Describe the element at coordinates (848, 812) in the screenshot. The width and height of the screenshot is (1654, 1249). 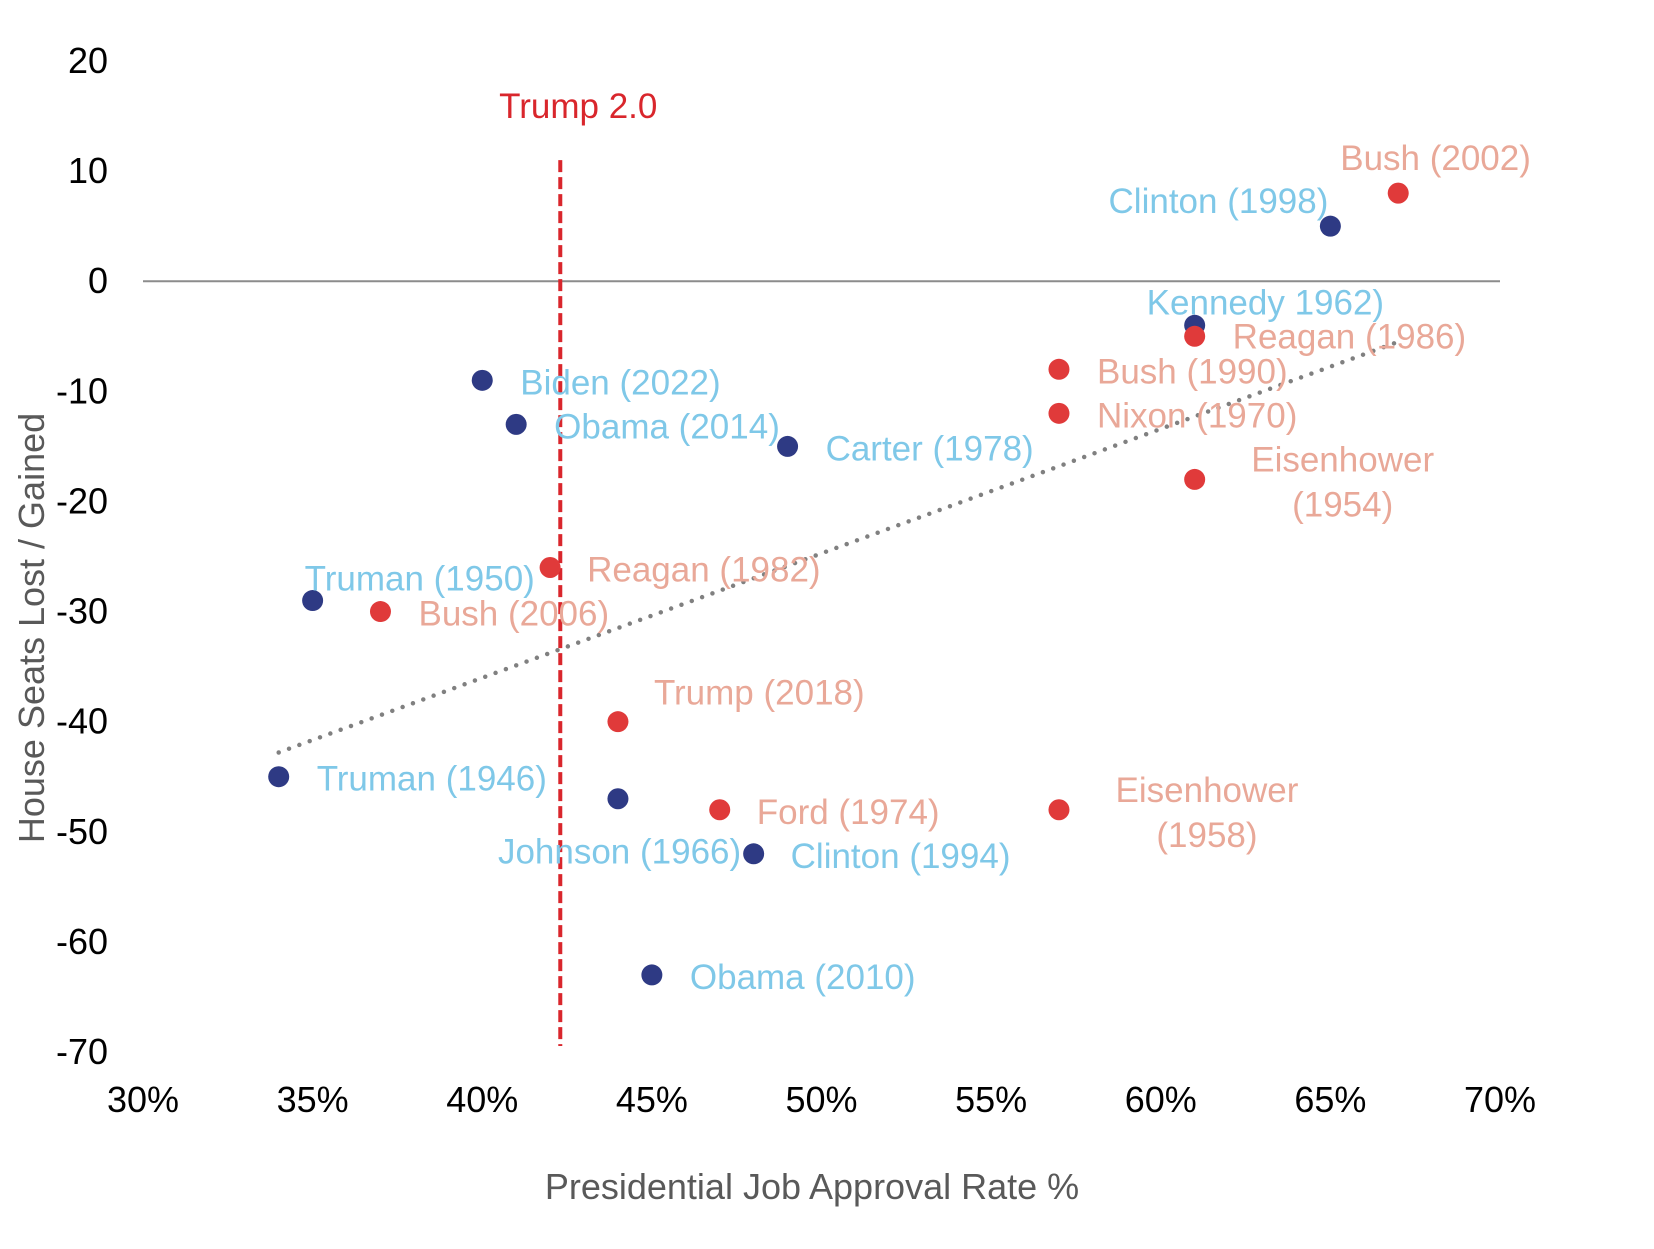
I see `point-label-ford-1974: Ford (1974)` at that location.